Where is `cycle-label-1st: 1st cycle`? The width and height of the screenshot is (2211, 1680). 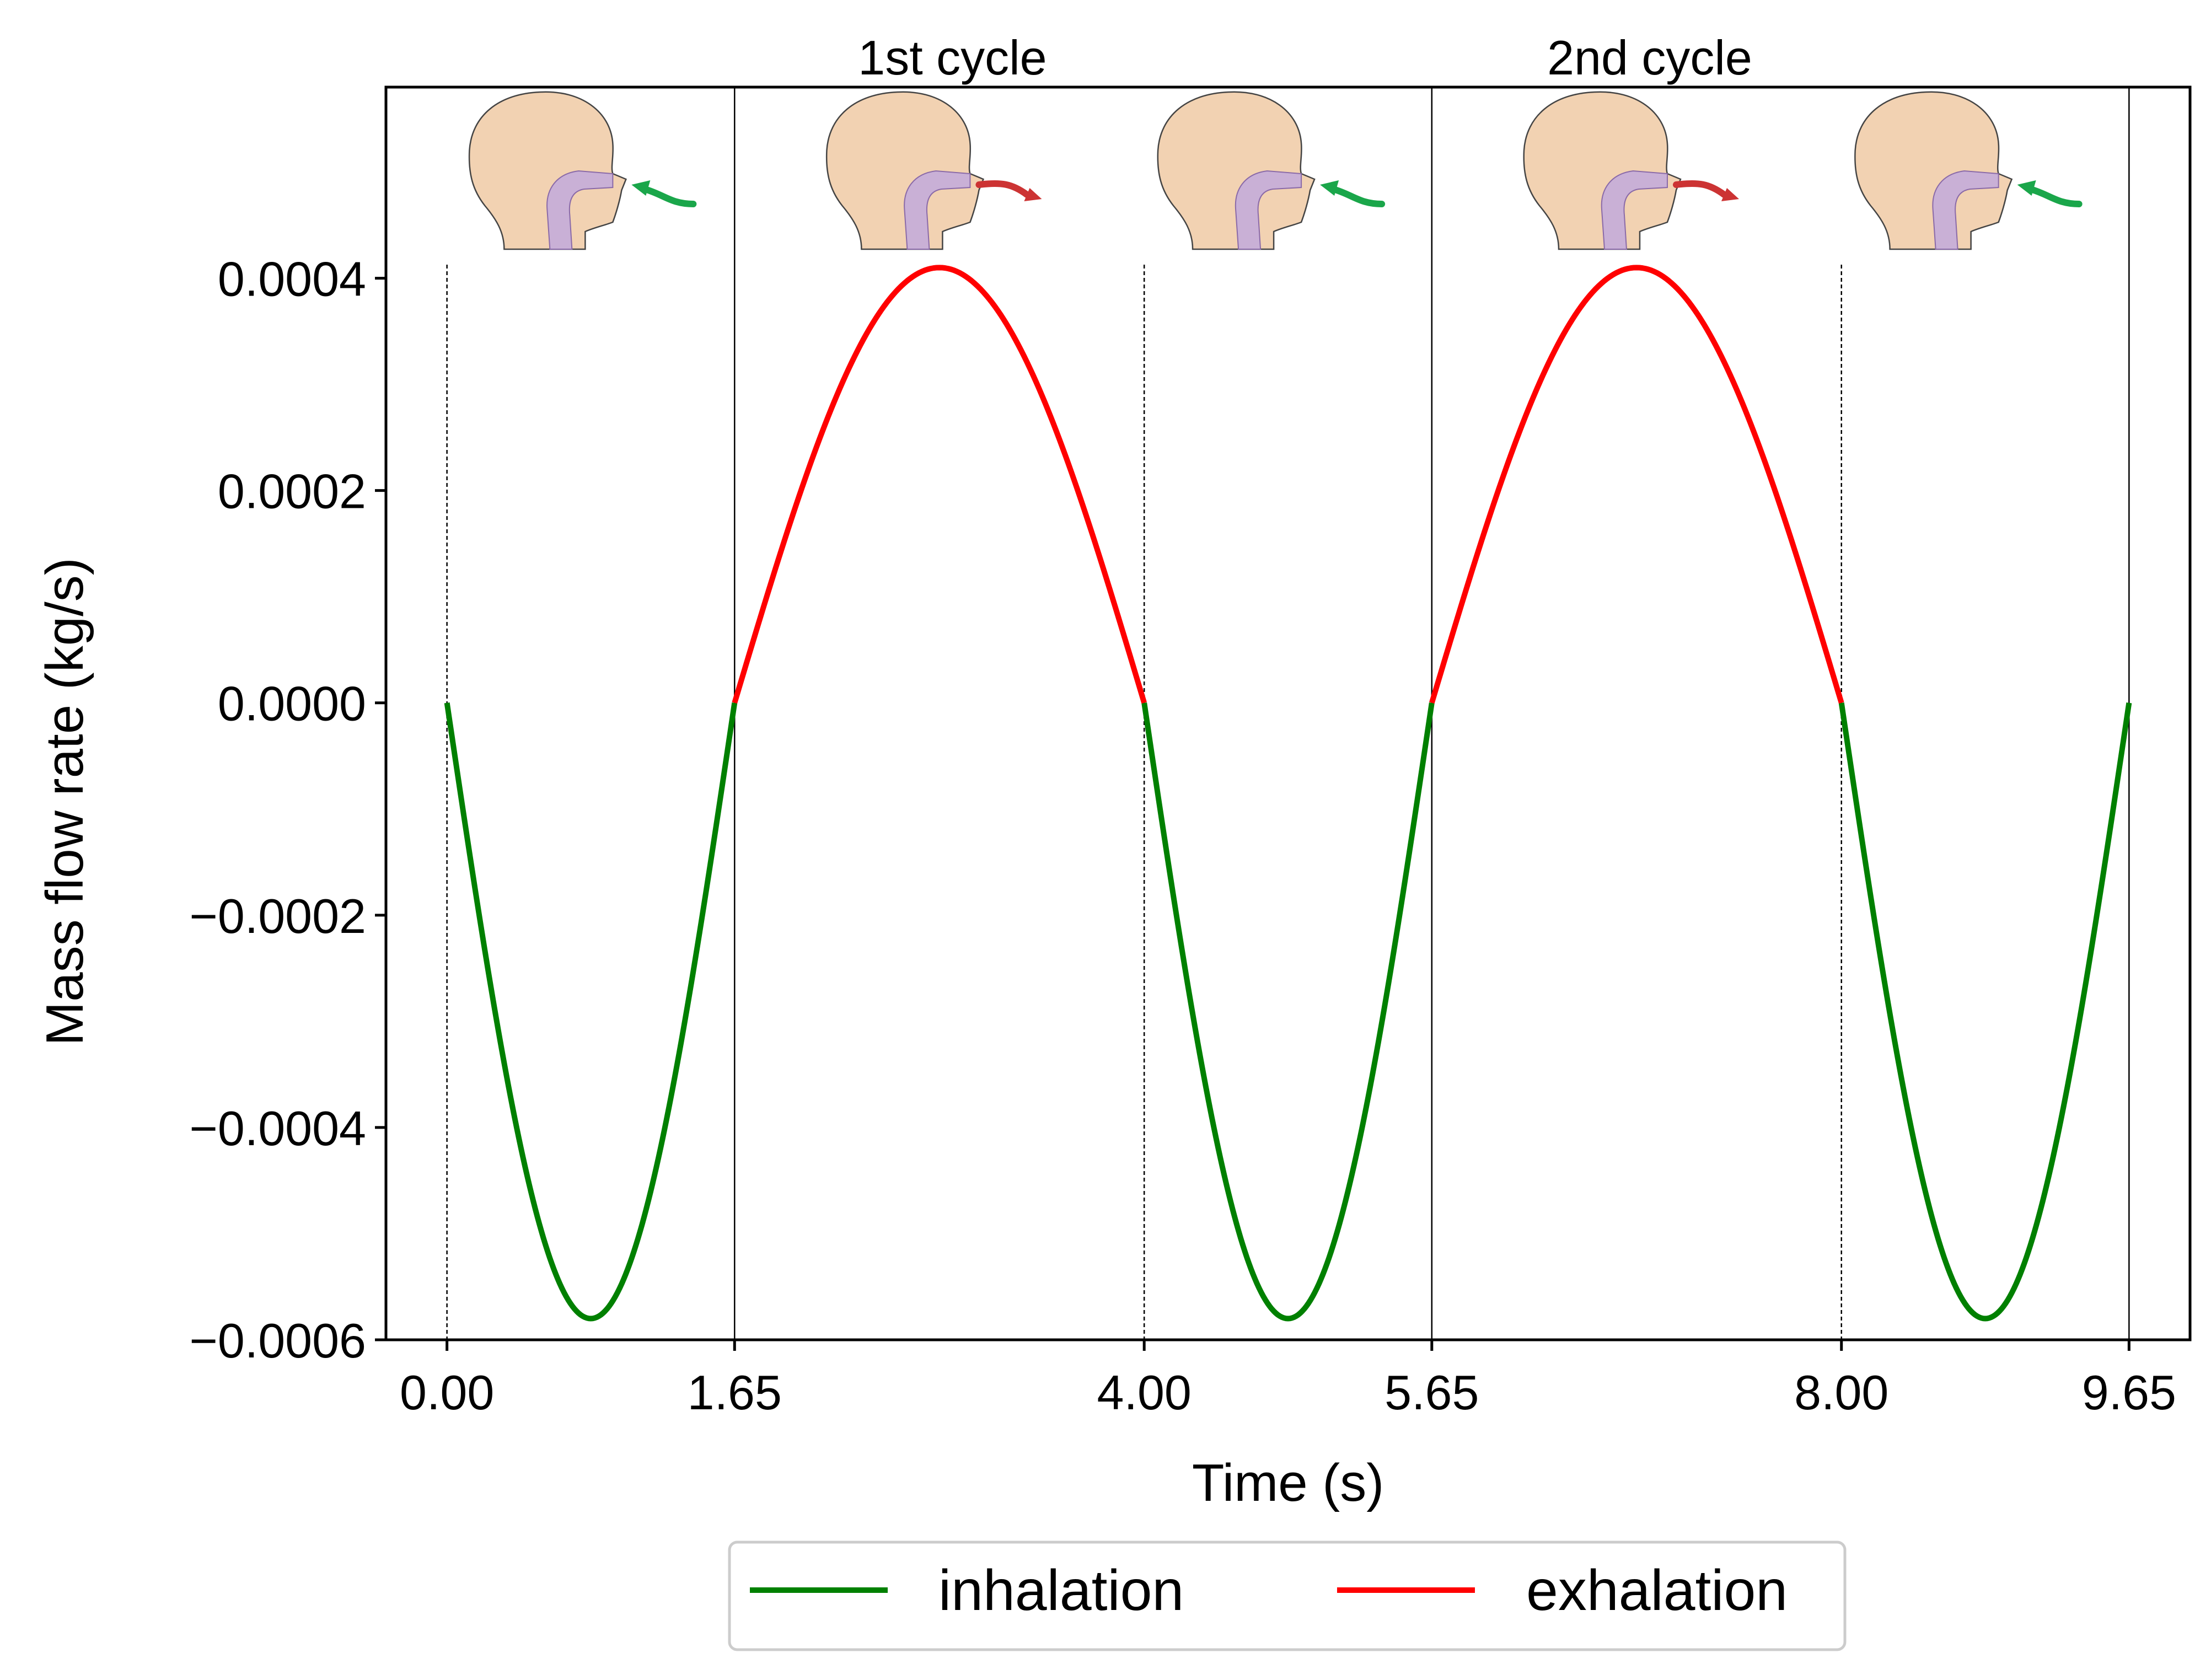
cycle-label-1st: 1st cycle is located at coordinates (952, 57).